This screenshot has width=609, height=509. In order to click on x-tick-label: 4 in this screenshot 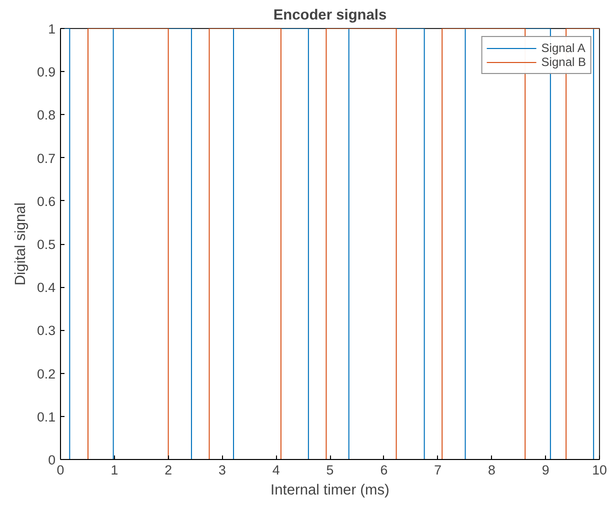, I will do `click(276, 470)`.